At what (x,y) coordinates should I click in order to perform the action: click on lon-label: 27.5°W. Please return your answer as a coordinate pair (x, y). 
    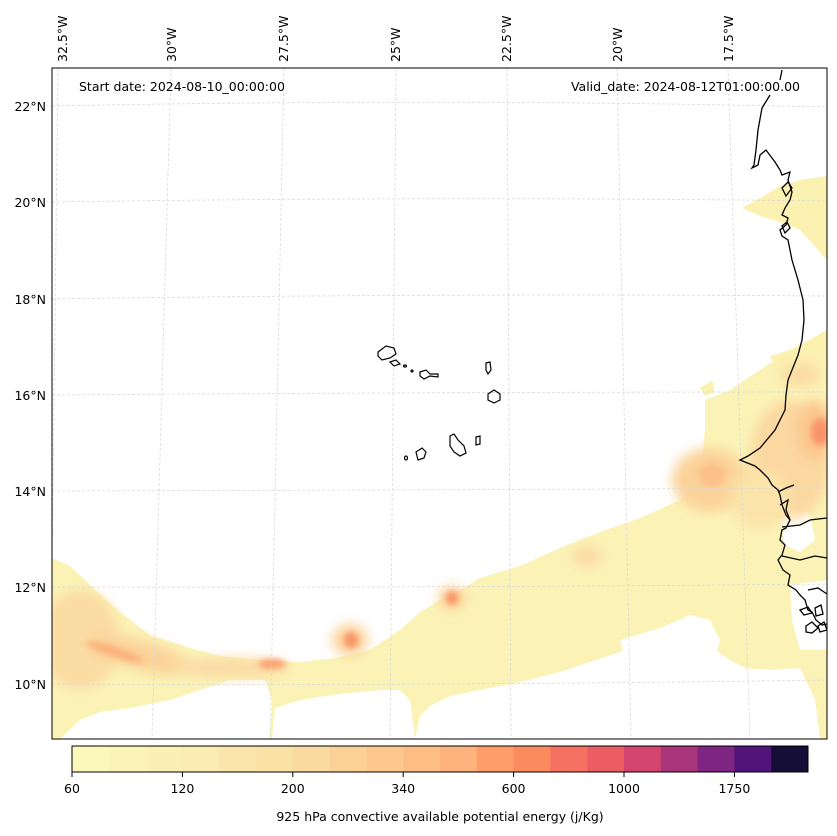
    Looking at the image, I should click on (283, 39).